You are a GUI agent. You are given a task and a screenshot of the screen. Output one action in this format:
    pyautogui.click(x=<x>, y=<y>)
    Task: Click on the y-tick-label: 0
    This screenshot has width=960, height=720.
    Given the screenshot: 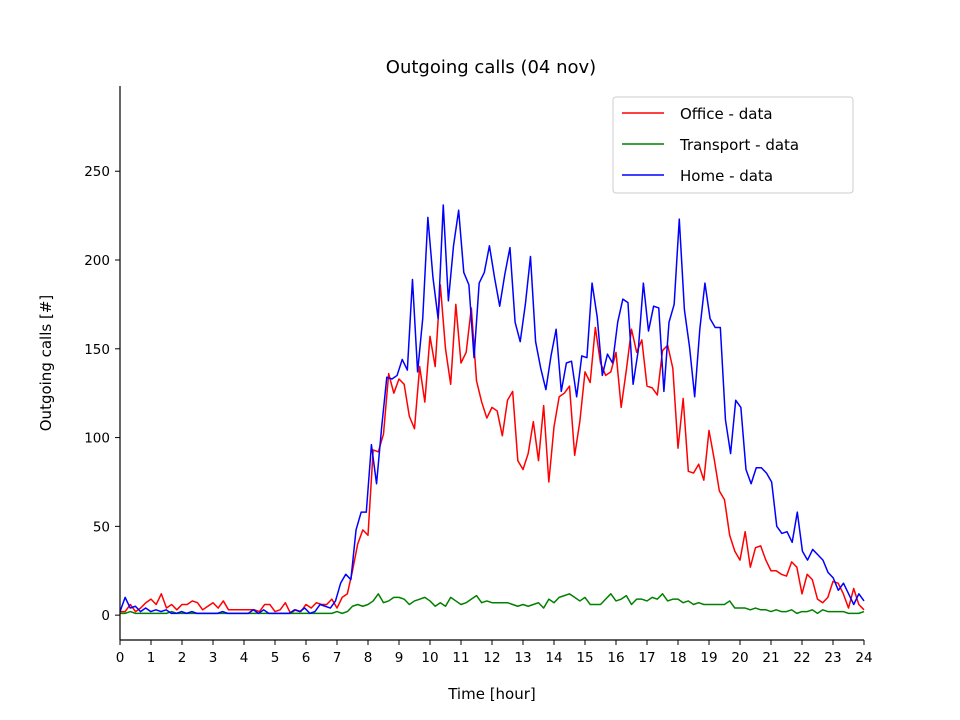 What is the action you would take?
    pyautogui.click(x=105, y=616)
    